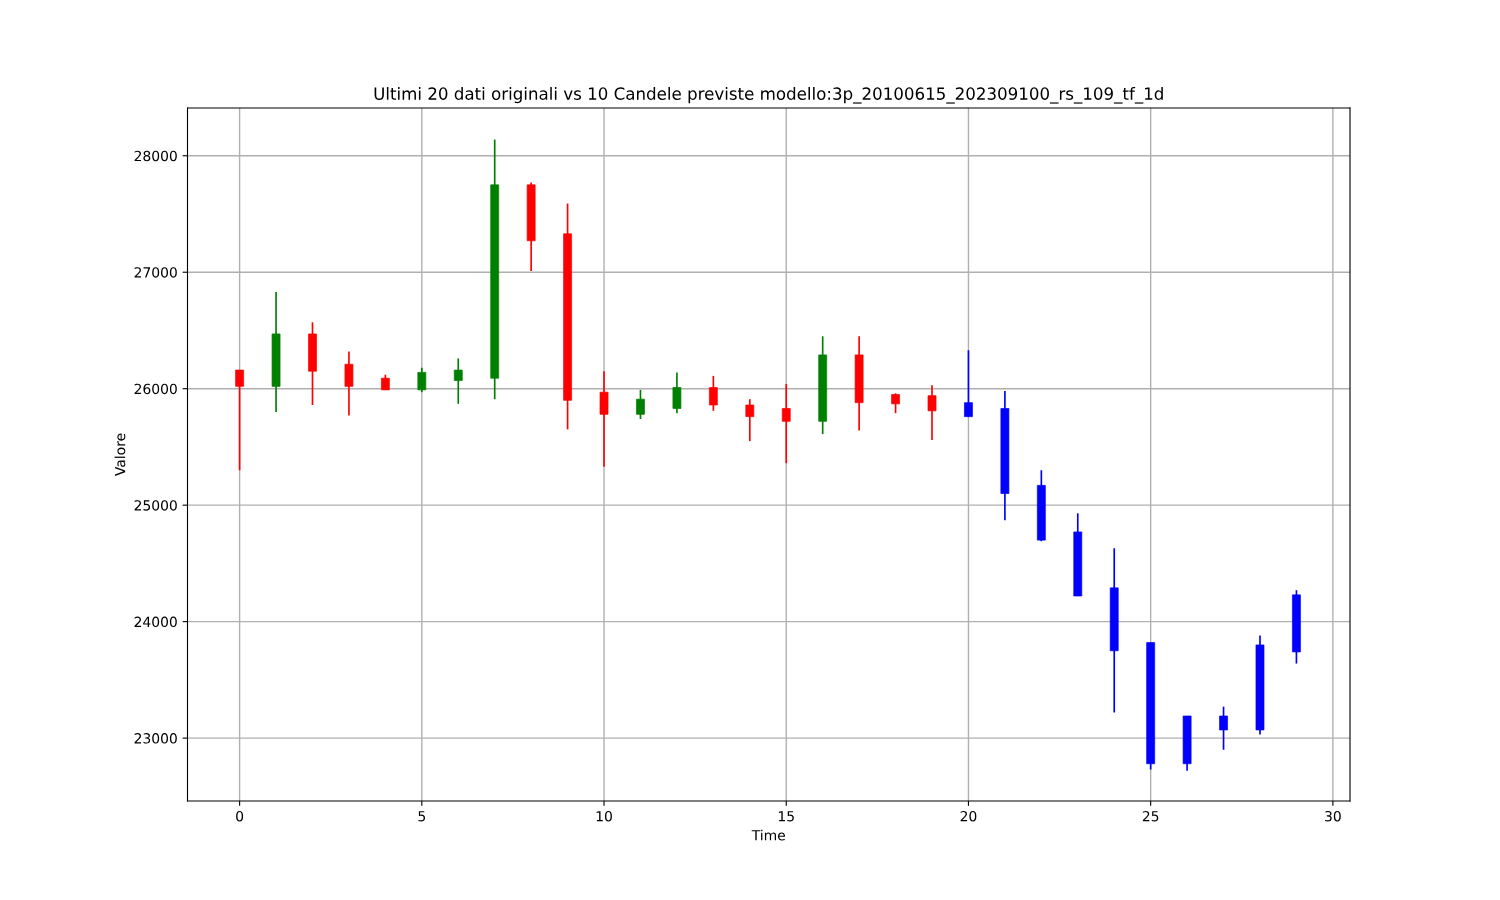 The image size is (1500, 900). Describe the element at coordinates (1150, 816) in the screenshot. I see `x-tick-label: 25` at that location.